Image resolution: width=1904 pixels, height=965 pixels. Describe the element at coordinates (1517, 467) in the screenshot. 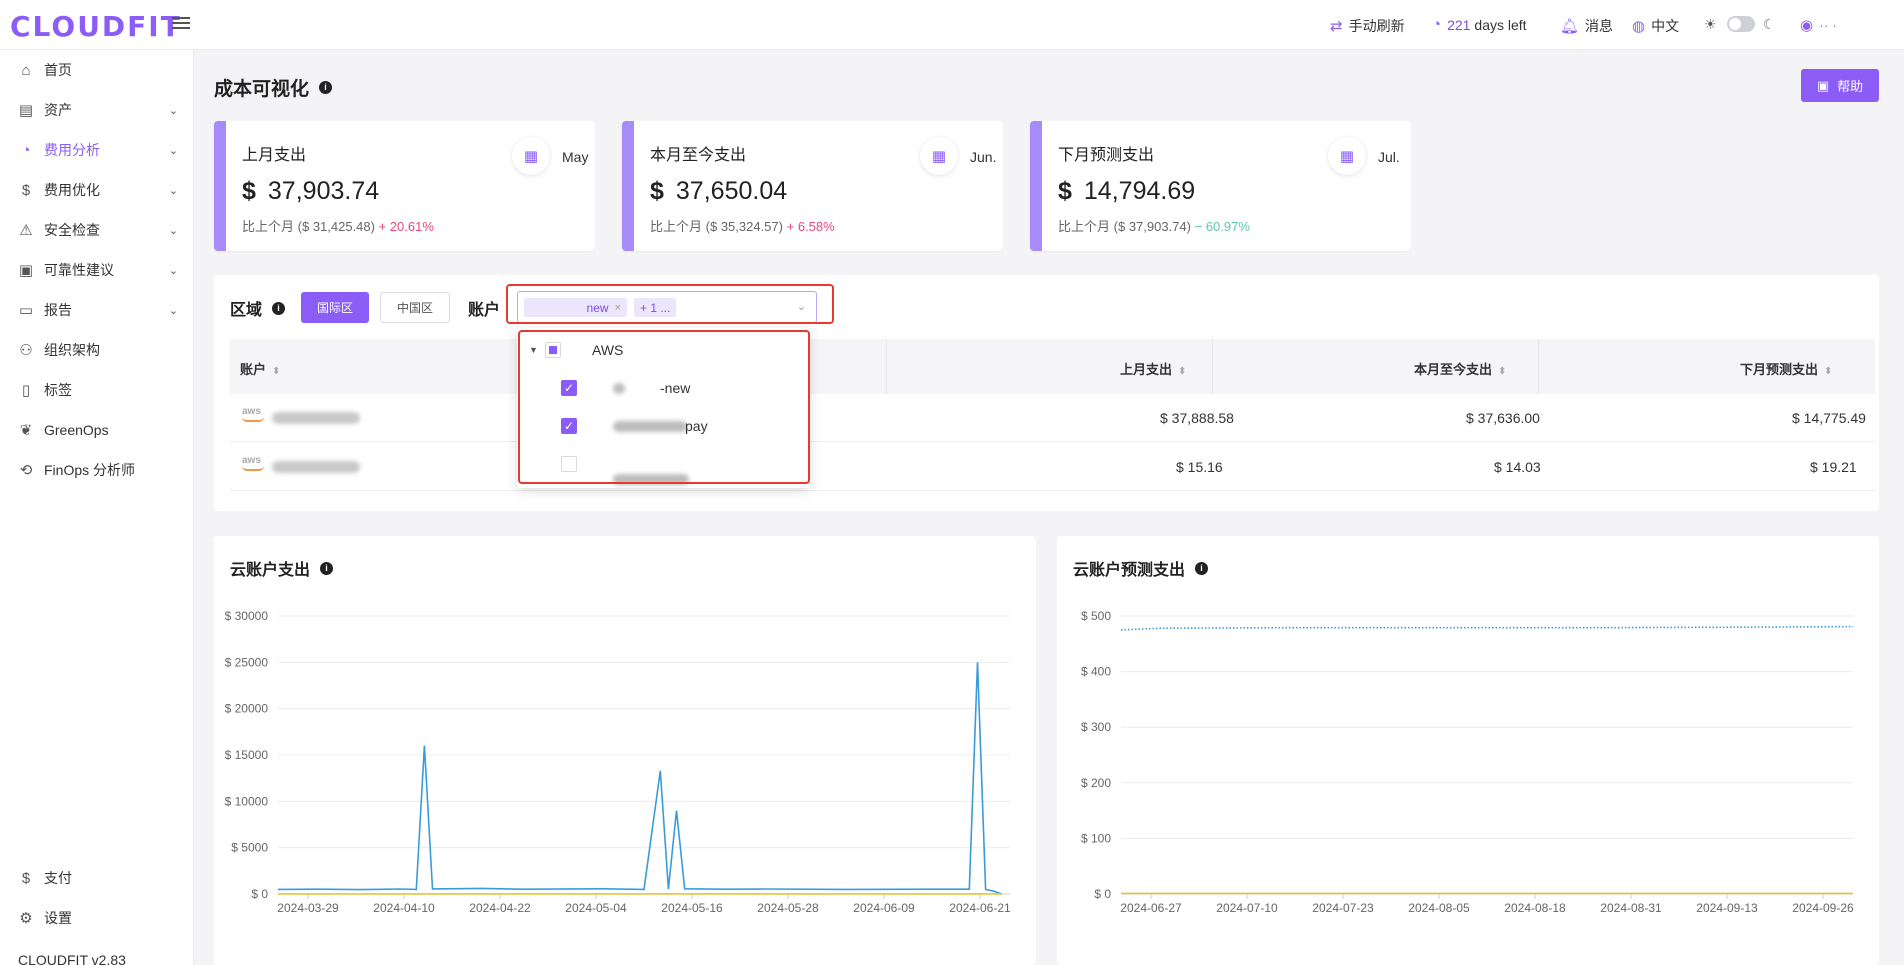

I see `cell-mtd: $ 14.03` at that location.